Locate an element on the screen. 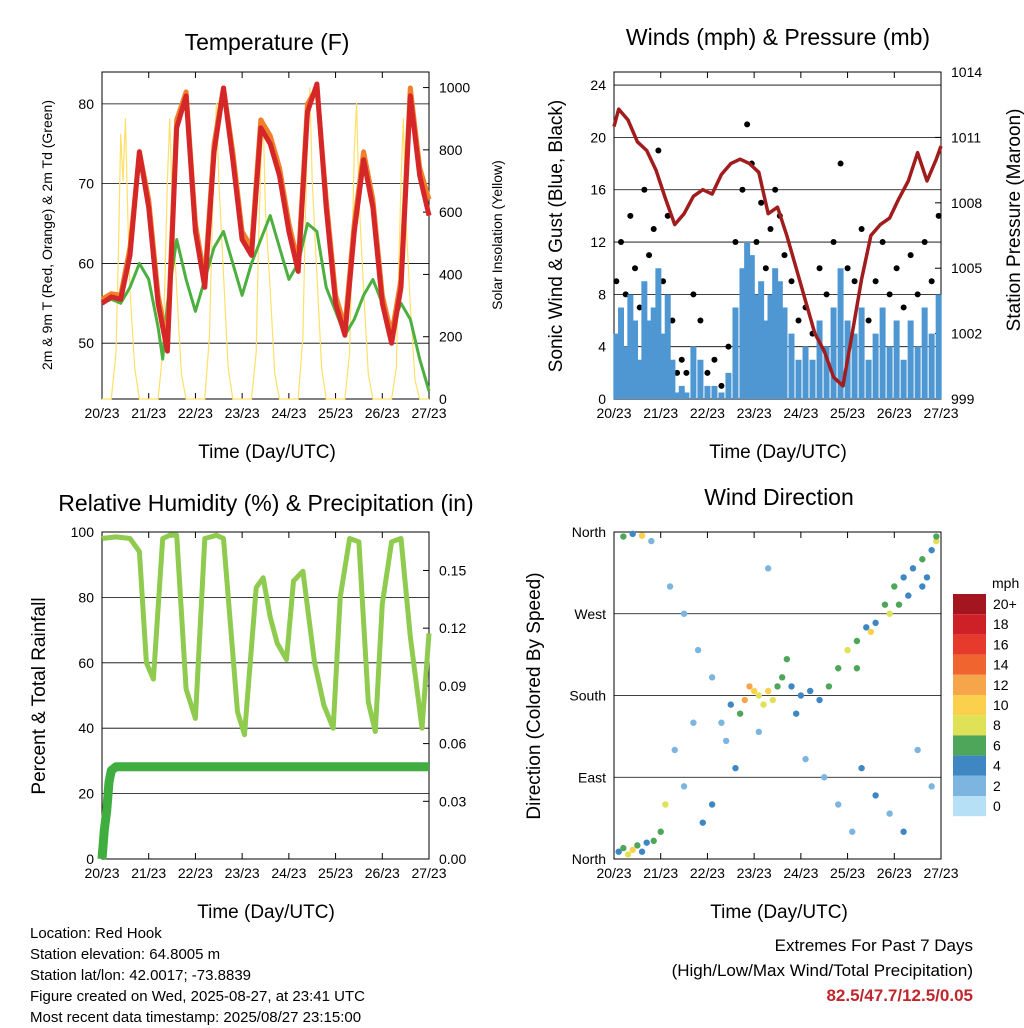 The height and width of the screenshot is (1028, 1024). y-tick-label-left: 20 is located at coordinates (86, 794).